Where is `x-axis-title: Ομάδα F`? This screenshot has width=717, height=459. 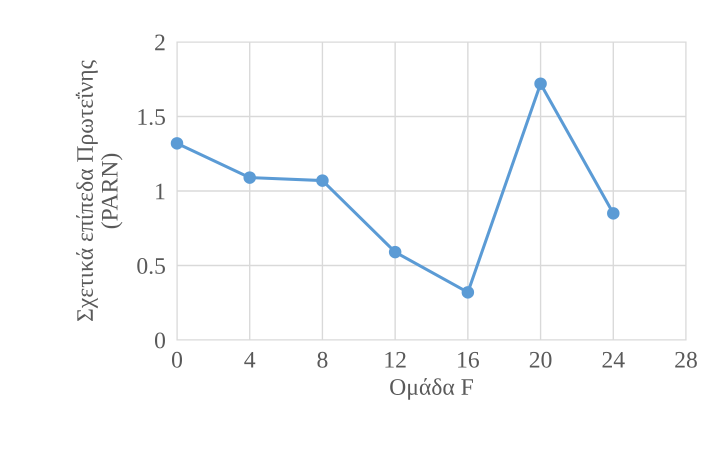 x-axis-title: Ομάδα F is located at coordinates (431, 389).